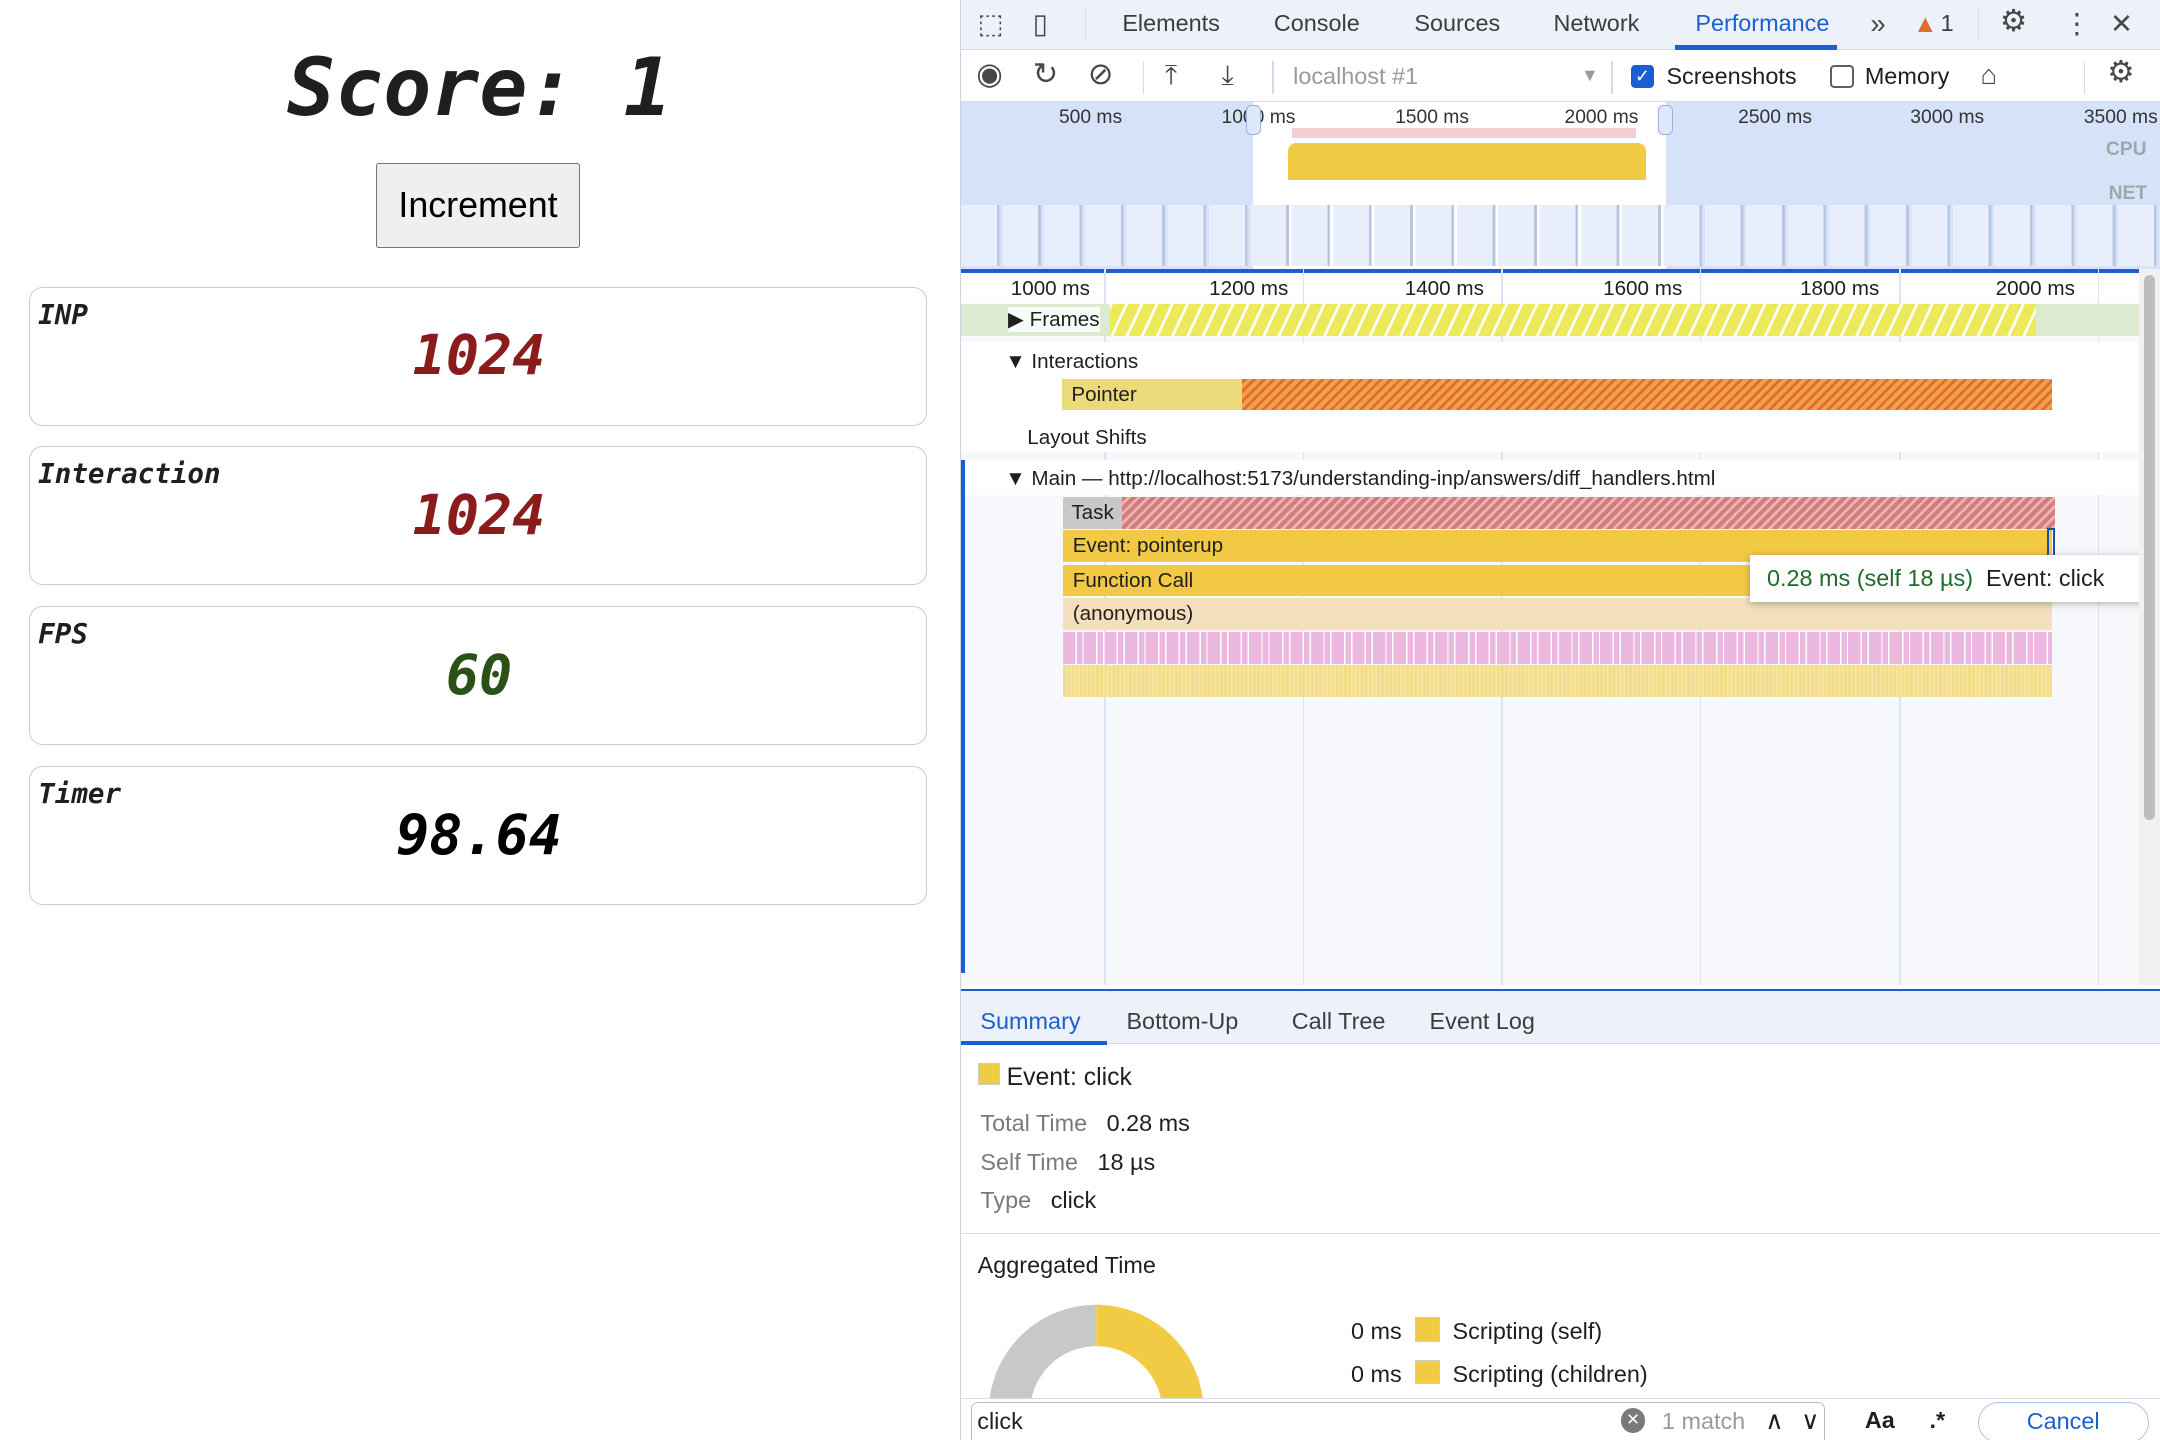 This screenshot has width=2160, height=1440. Describe the element at coordinates (1925, 25) in the screenshot. I see `warning-icon: ▲` at that location.